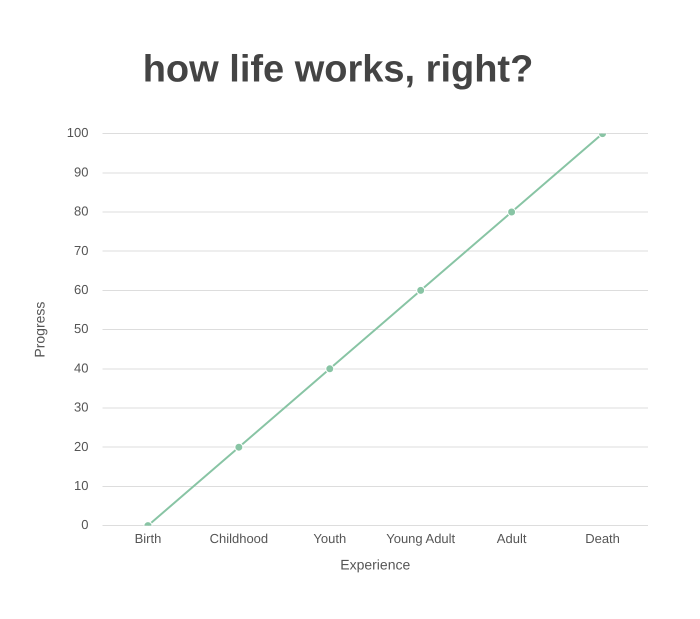 This screenshot has width=700, height=619. Describe the element at coordinates (375, 564) in the screenshot. I see `x-axis-title: Experience` at that location.